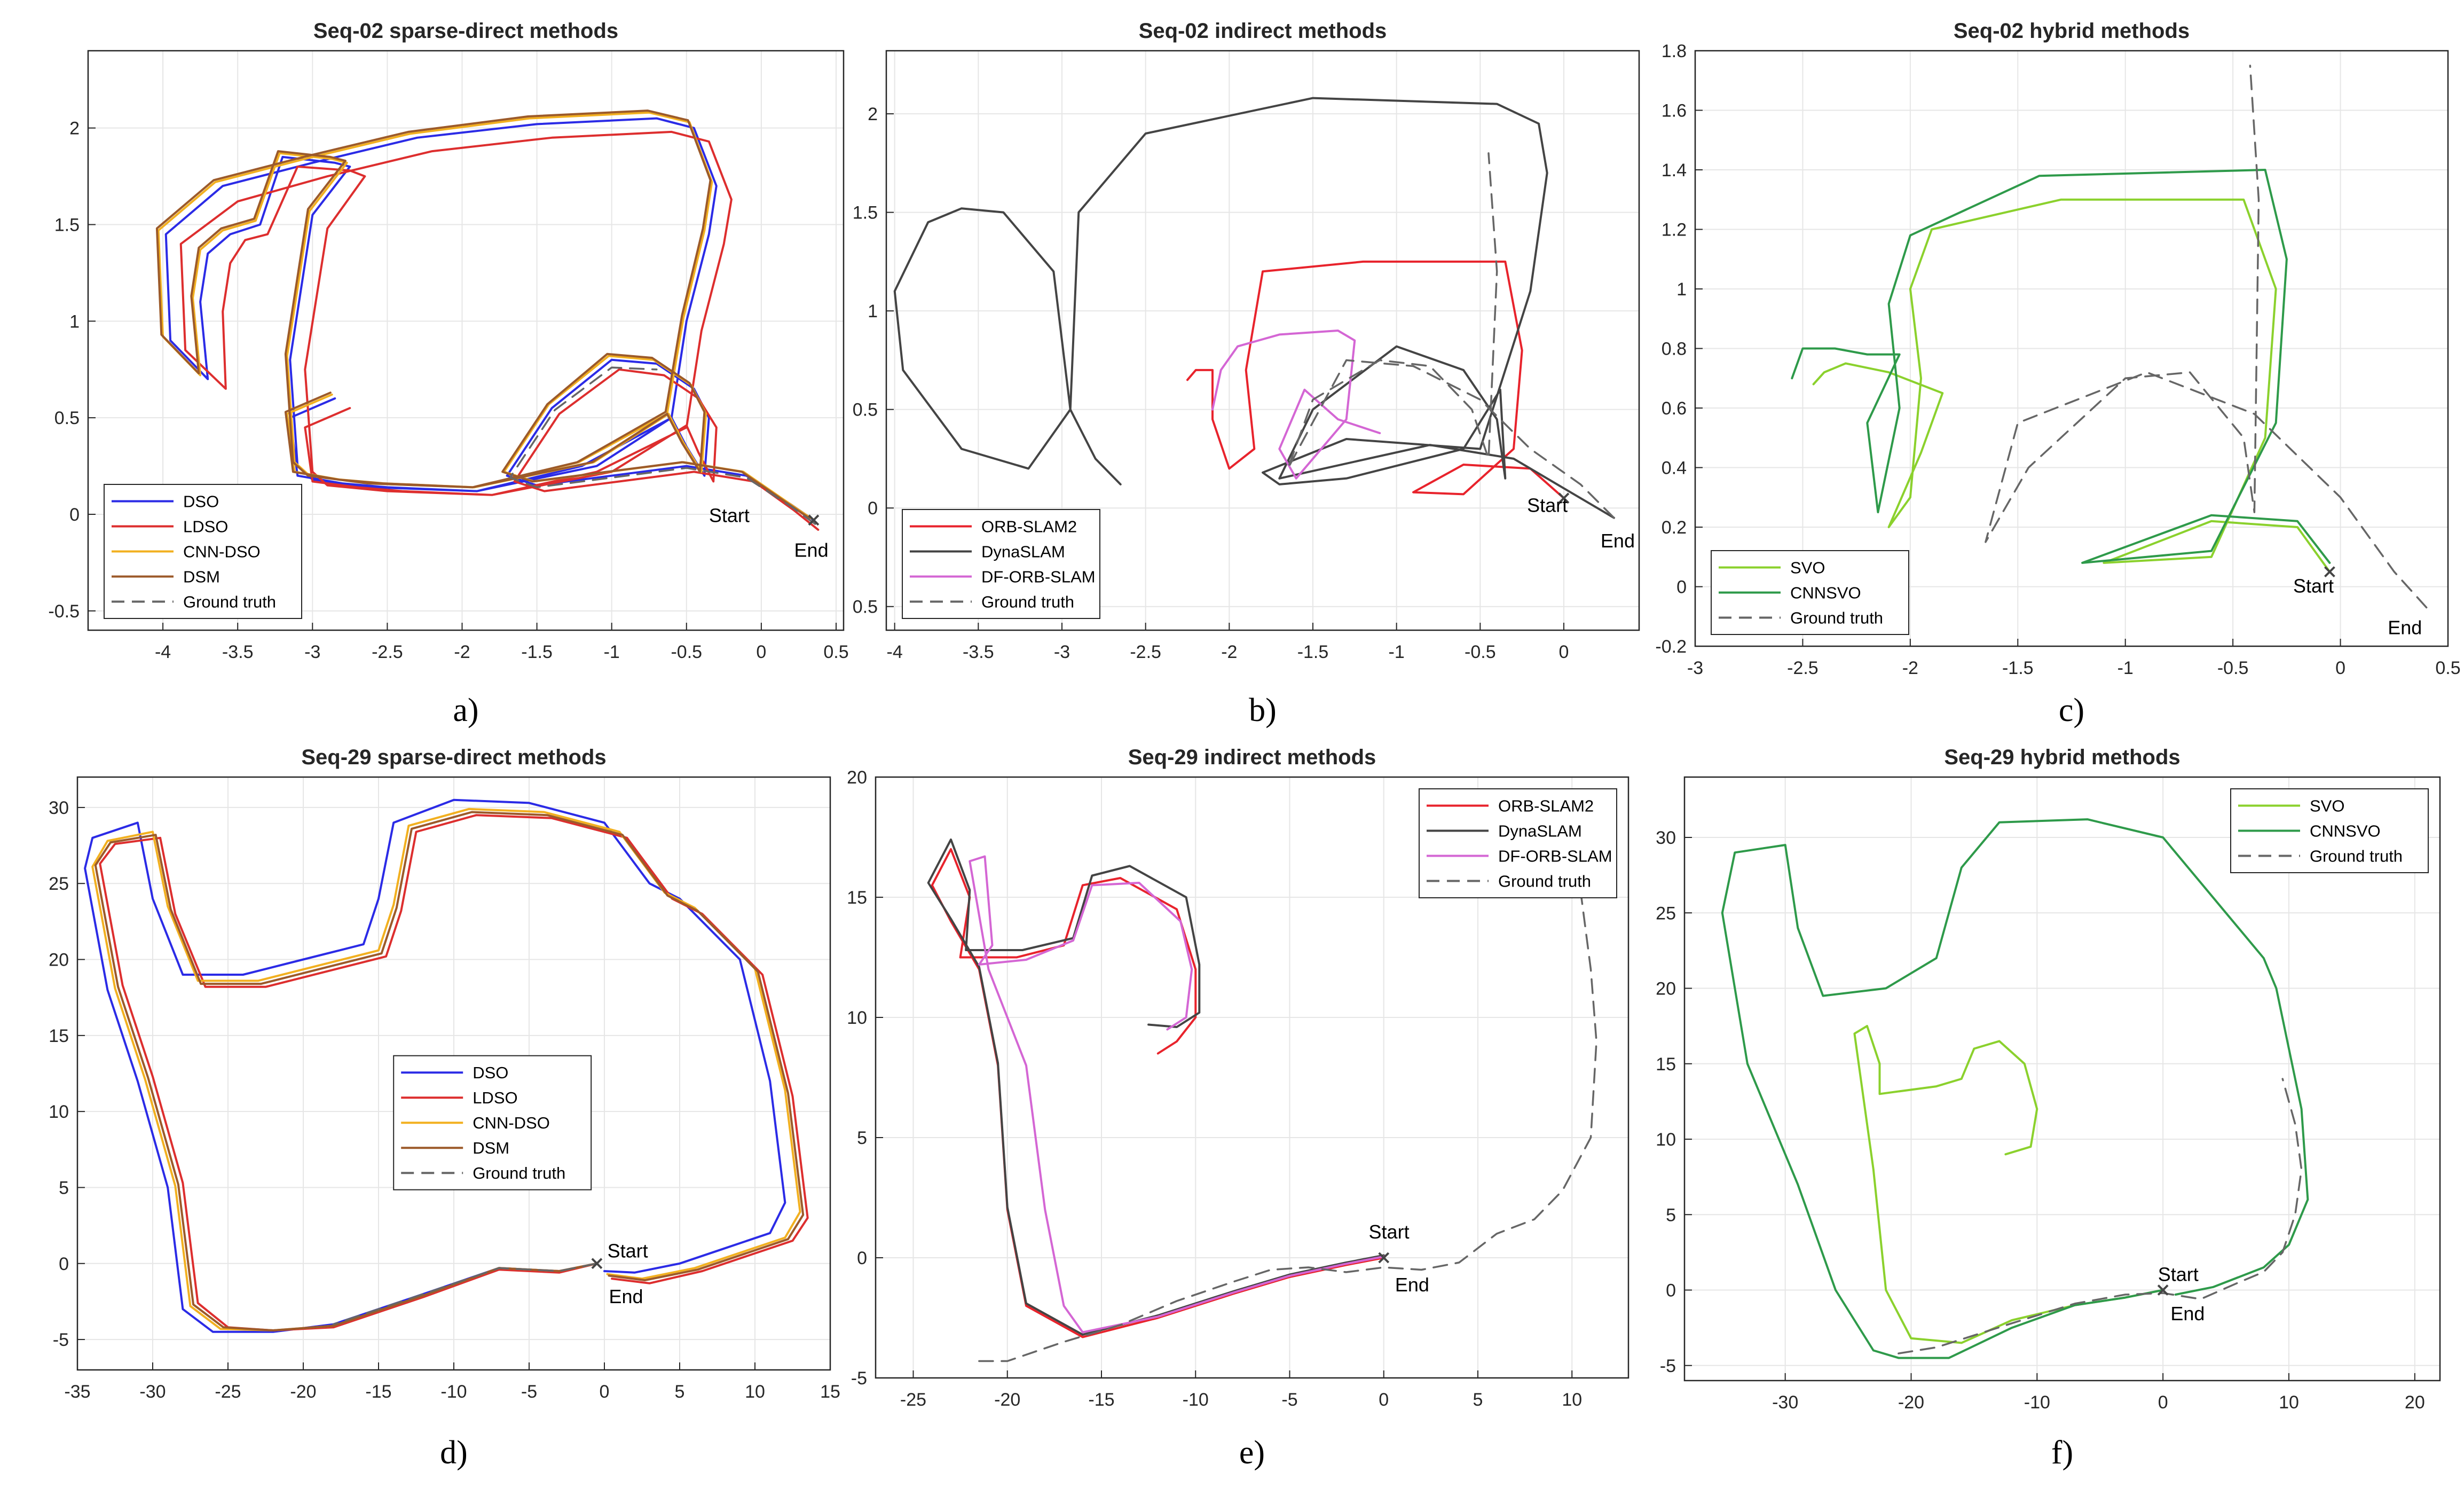 The image size is (2464, 1489). Describe the element at coordinates (2345, 831) in the screenshot. I see `legend-label-cnnsvo: CNNSVO` at that location.